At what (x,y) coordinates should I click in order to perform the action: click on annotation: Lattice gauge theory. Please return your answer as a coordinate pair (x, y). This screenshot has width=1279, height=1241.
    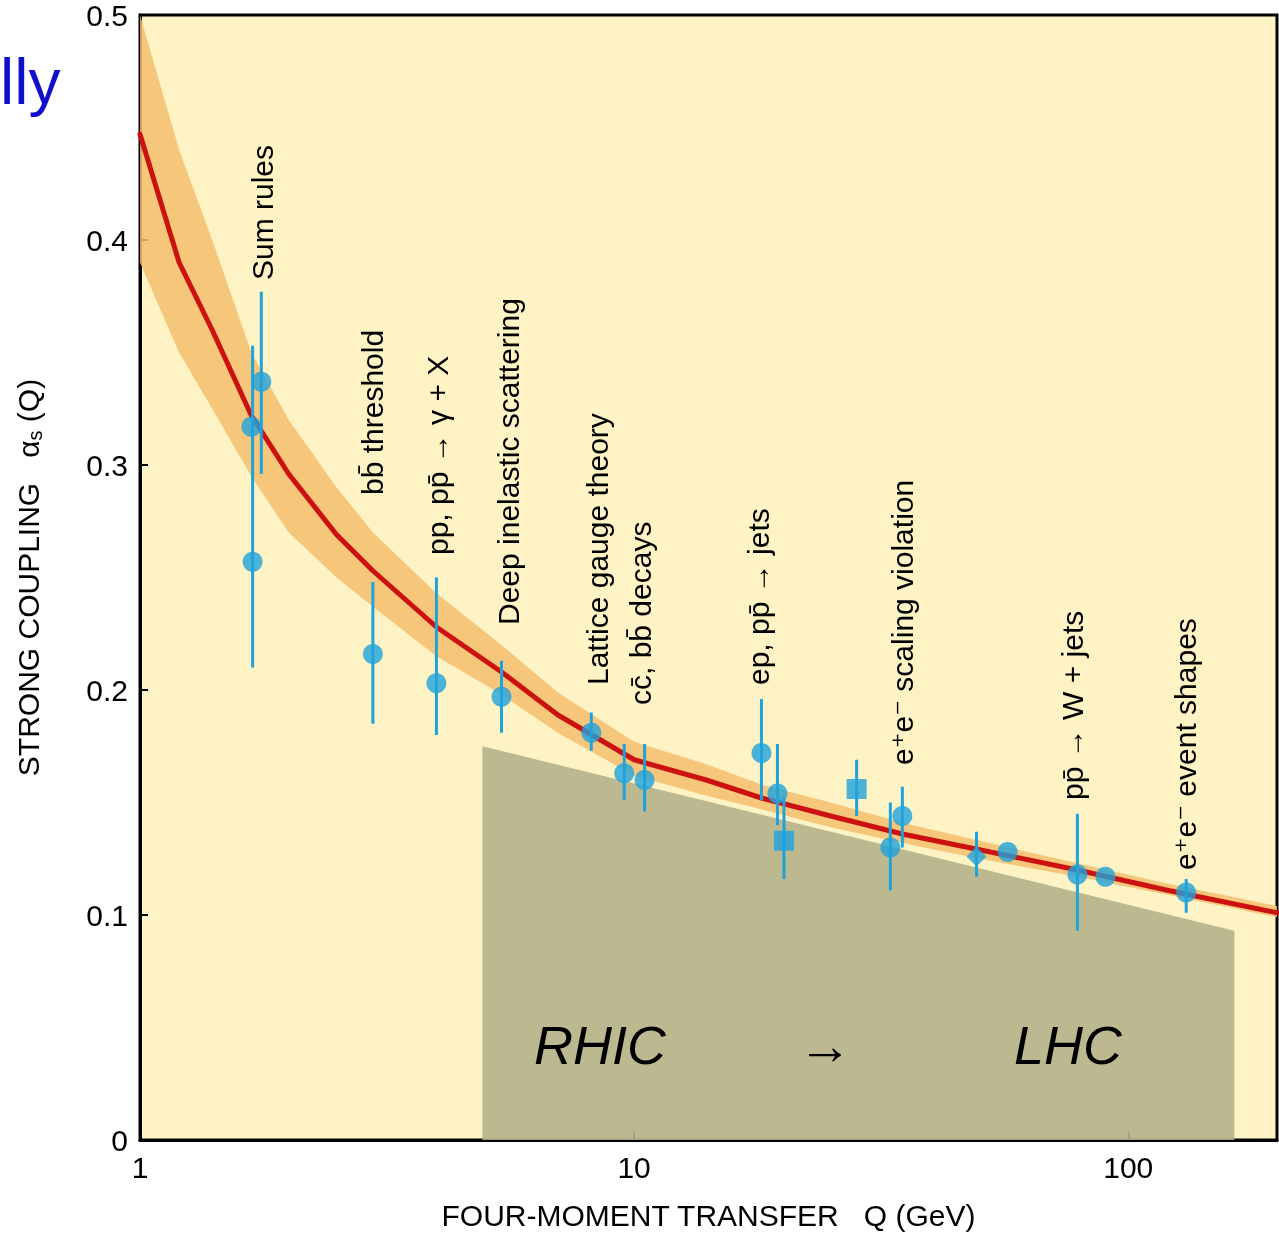
    Looking at the image, I should click on (597, 549).